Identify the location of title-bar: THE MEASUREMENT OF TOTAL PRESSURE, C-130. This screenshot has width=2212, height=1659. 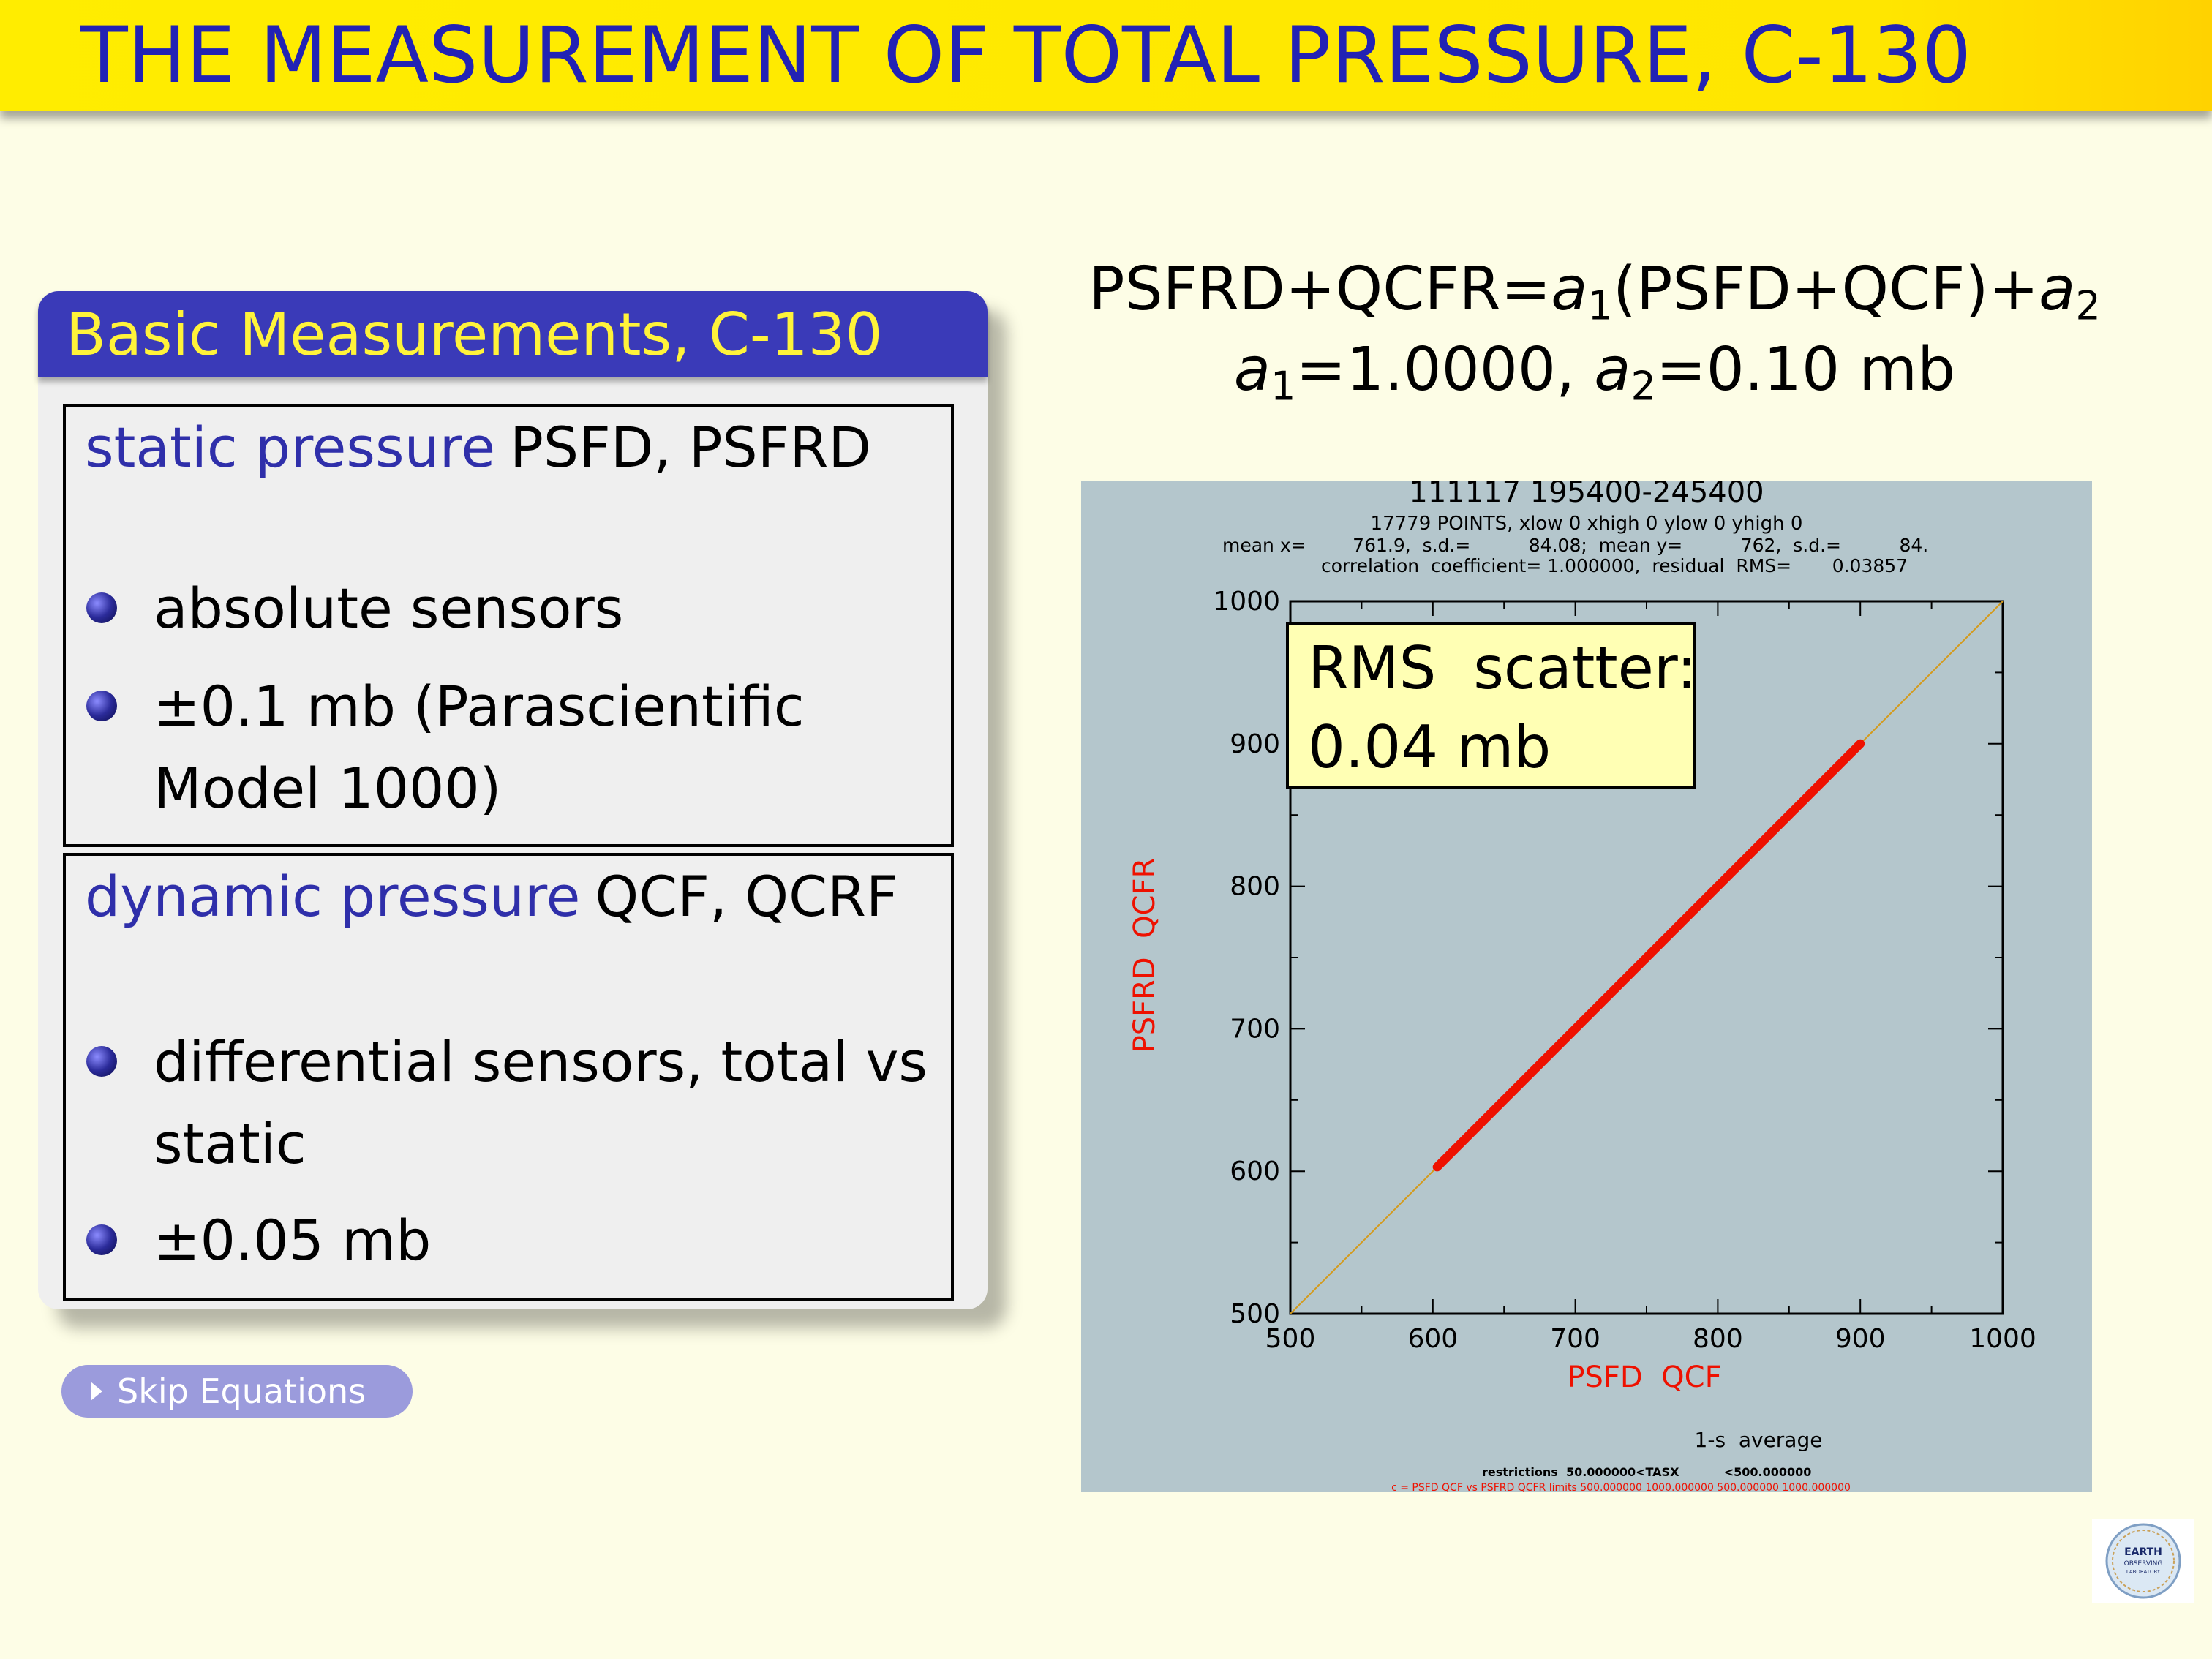
(1106, 56).